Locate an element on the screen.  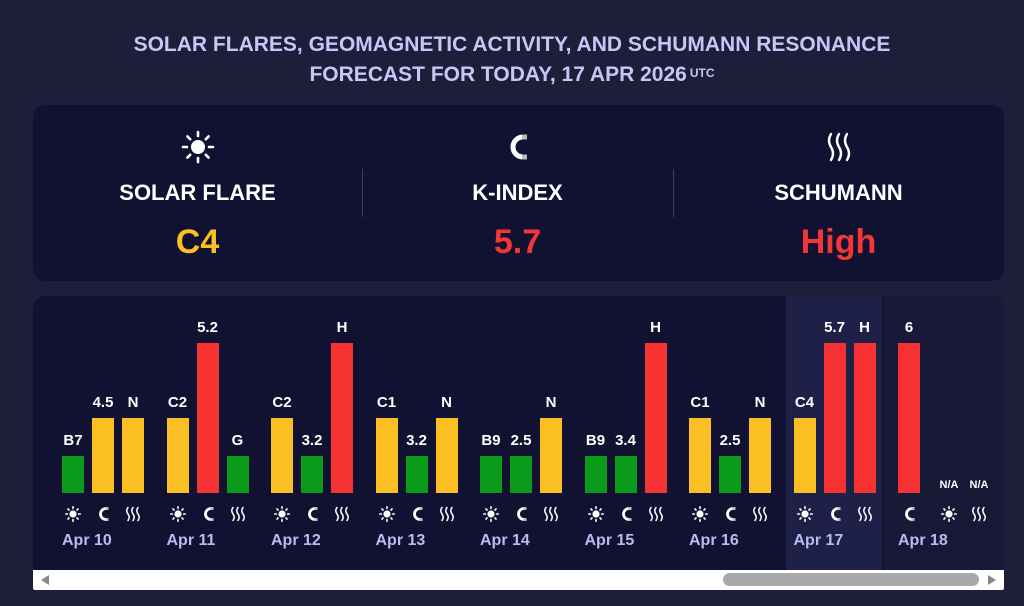
k-index-bar-label: 6 is located at coordinates (909, 327).